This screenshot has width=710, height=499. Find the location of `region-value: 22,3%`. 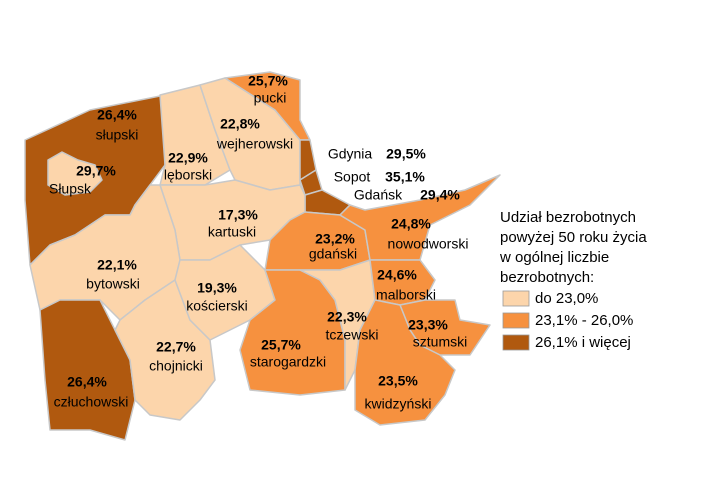

region-value: 22,3% is located at coordinates (347, 317).